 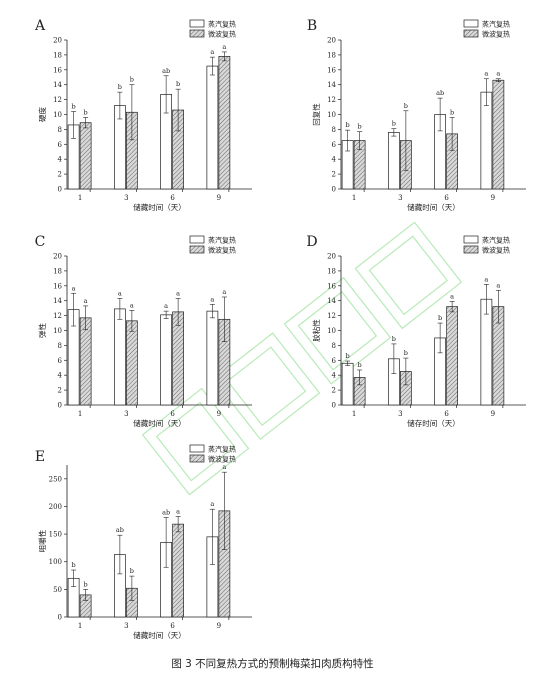 What do you see at coordinates (272, 664) in the screenshot?
I see `figure-caption: 图 3 不同复热方式的预制梅菜扣肉质构特性` at bounding box center [272, 664].